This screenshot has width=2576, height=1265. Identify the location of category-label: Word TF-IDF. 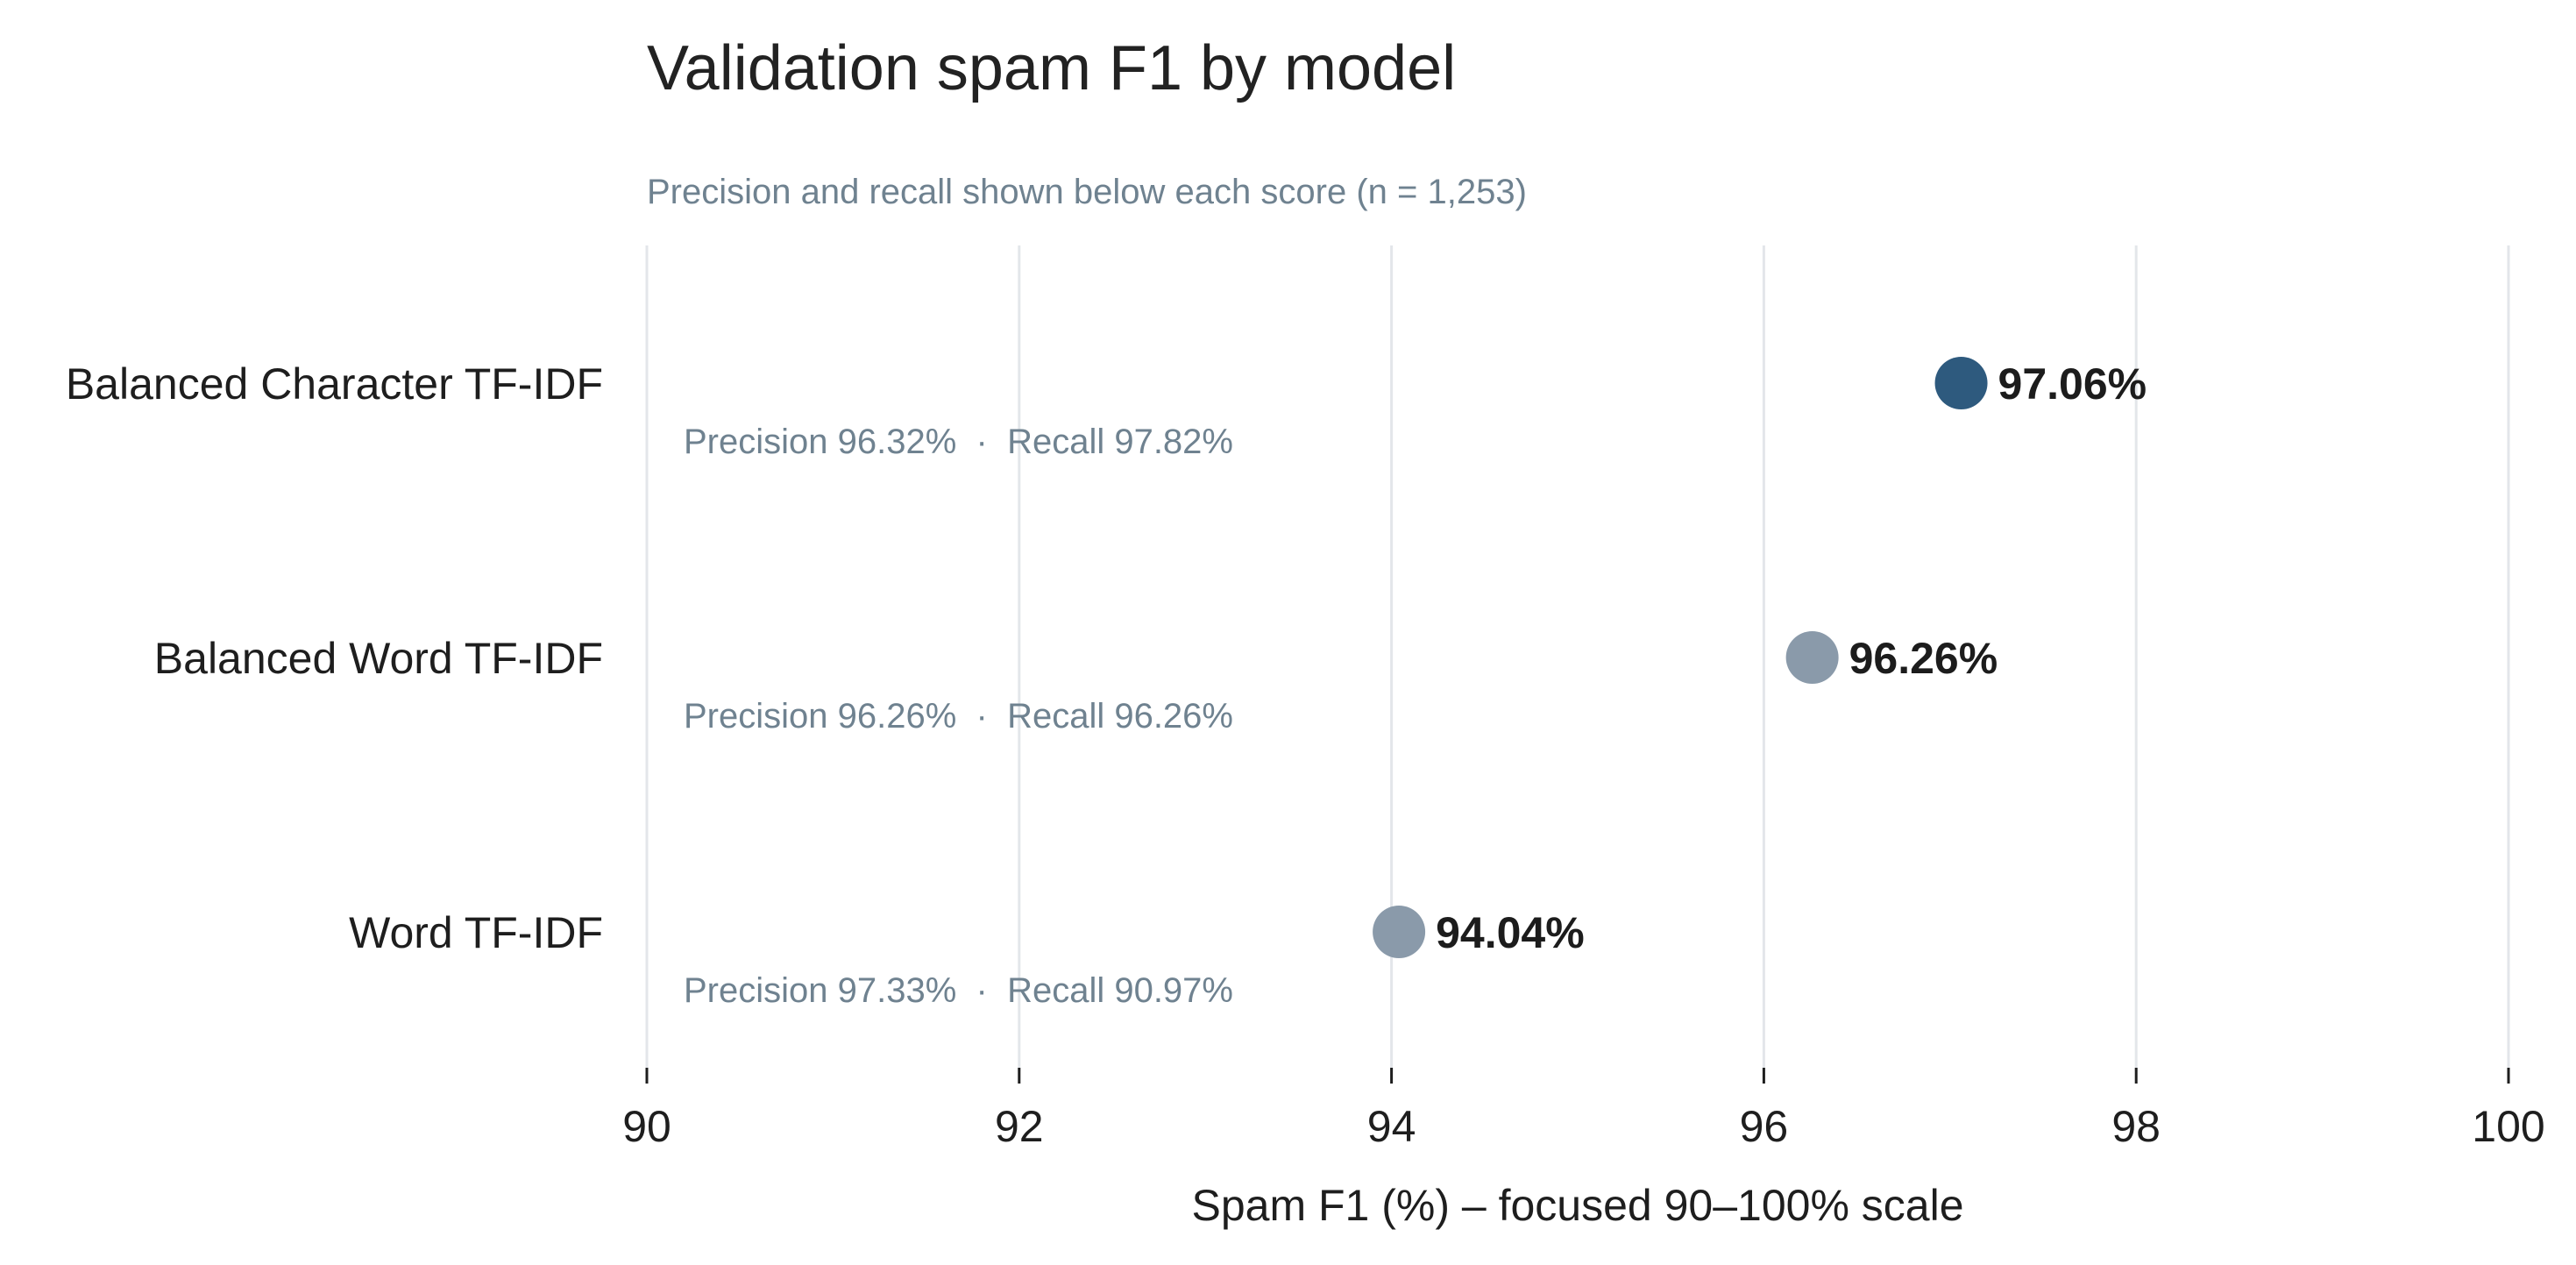
(476, 933).